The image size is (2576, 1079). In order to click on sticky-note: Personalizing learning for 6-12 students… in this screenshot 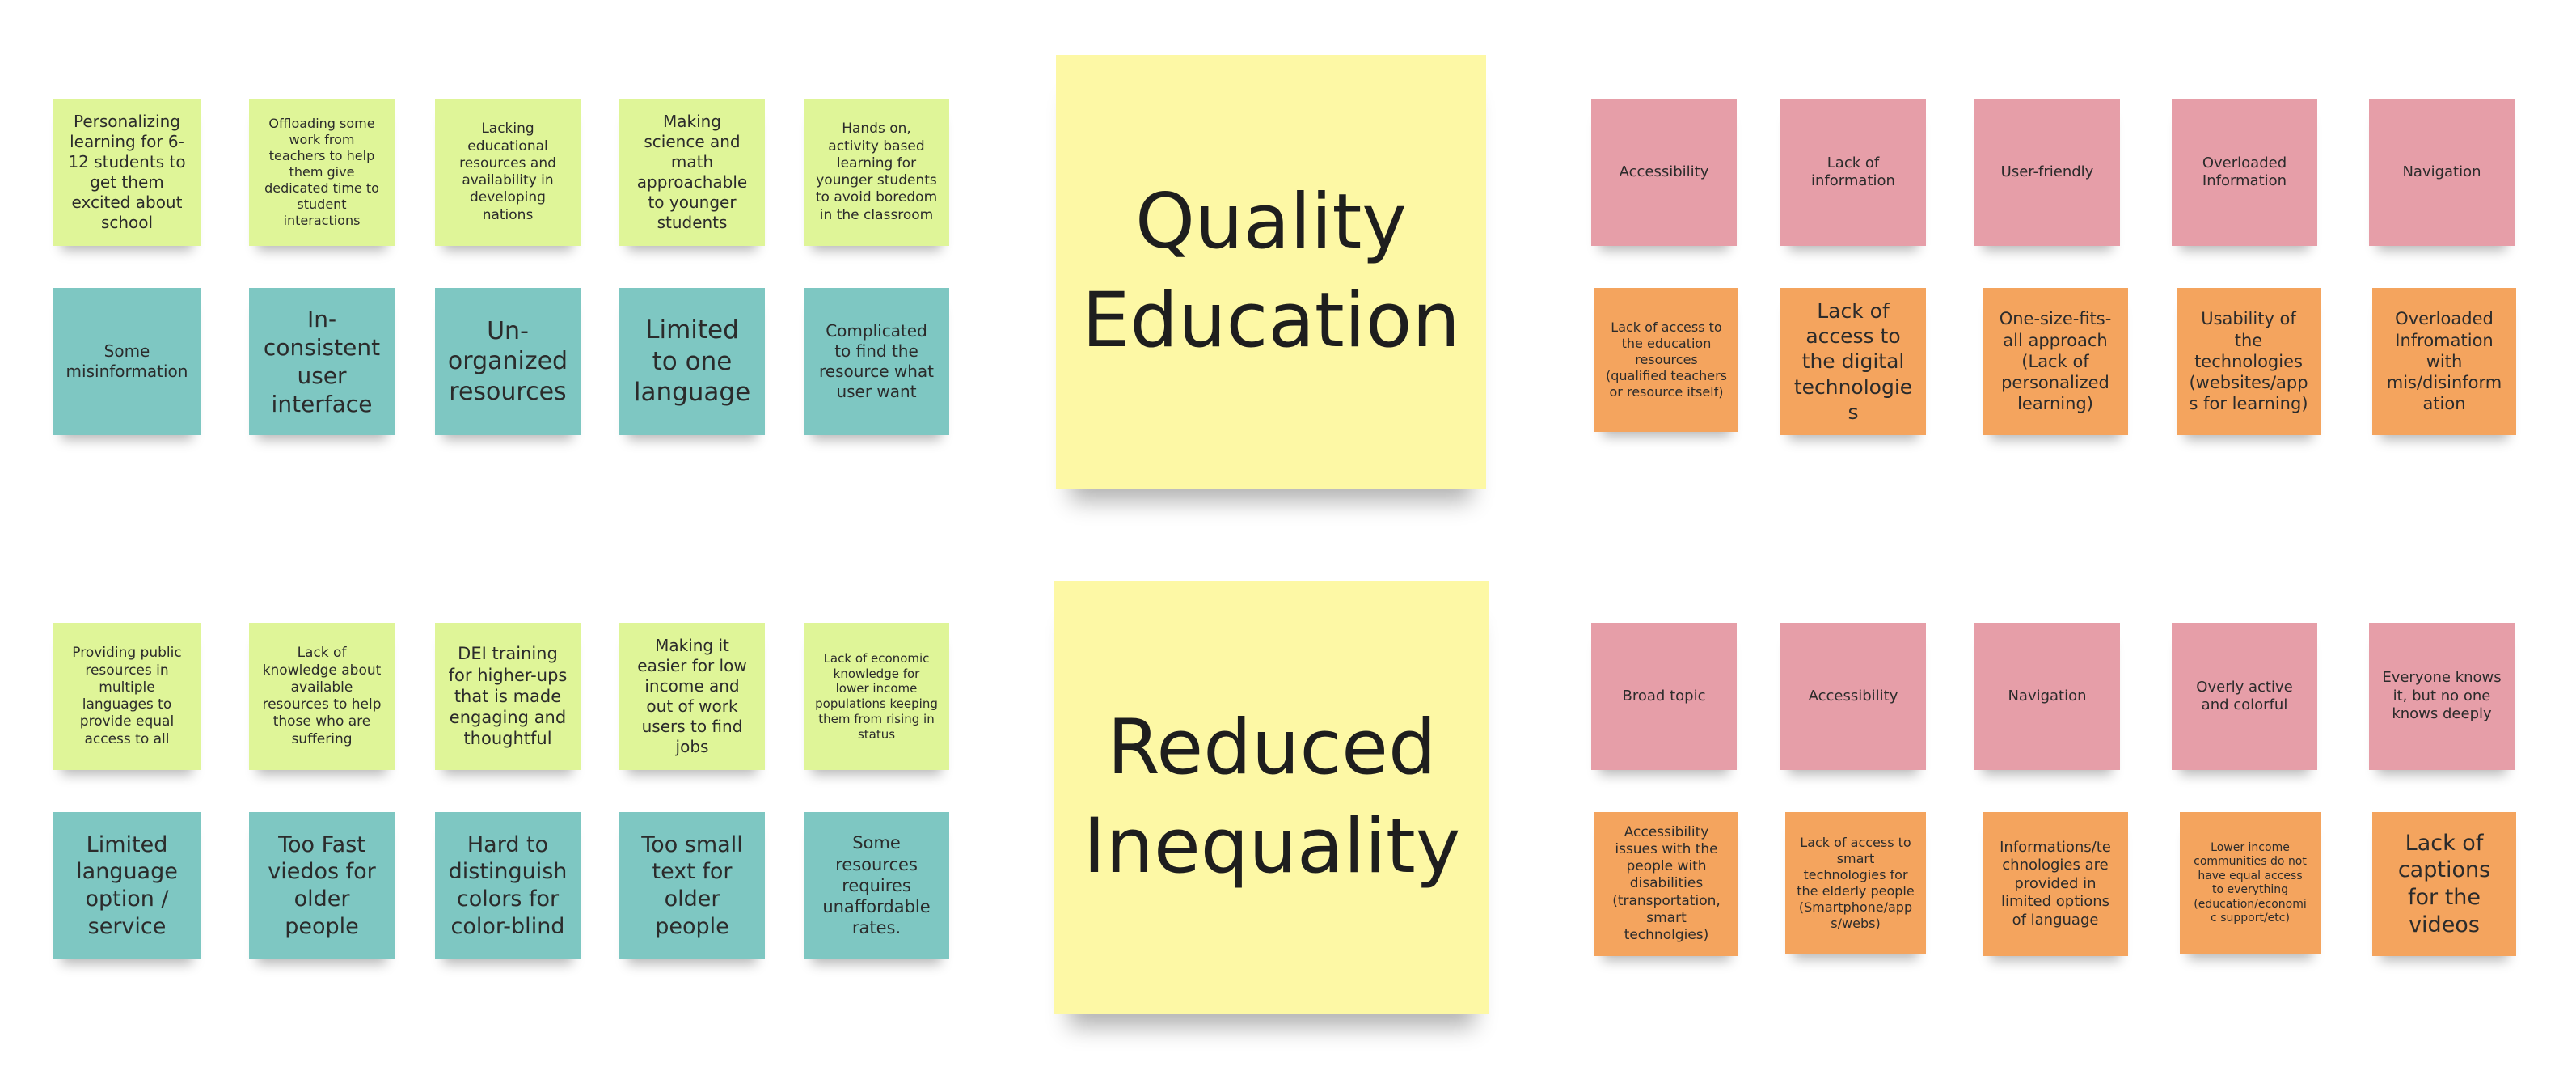, I will do `click(127, 172)`.